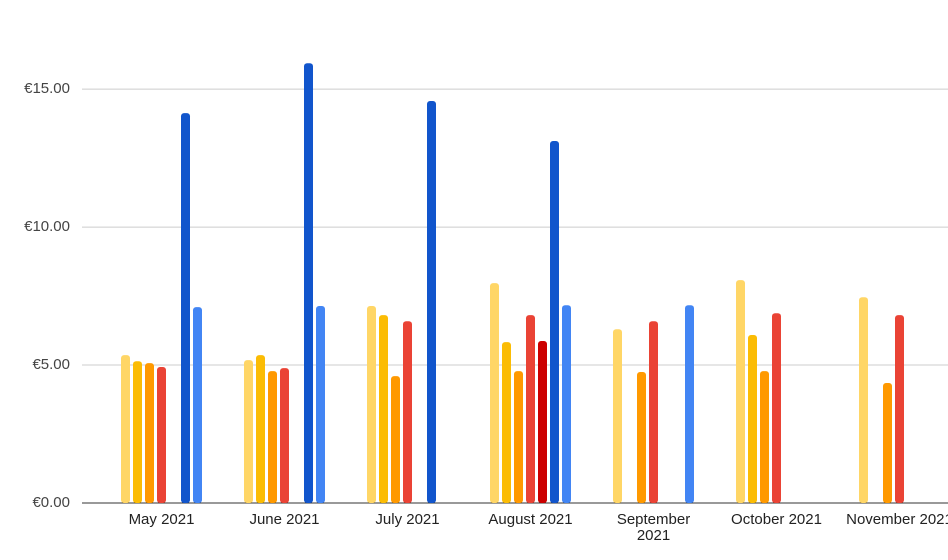  I want to click on x-tick-label: July 2021, so click(407, 519).